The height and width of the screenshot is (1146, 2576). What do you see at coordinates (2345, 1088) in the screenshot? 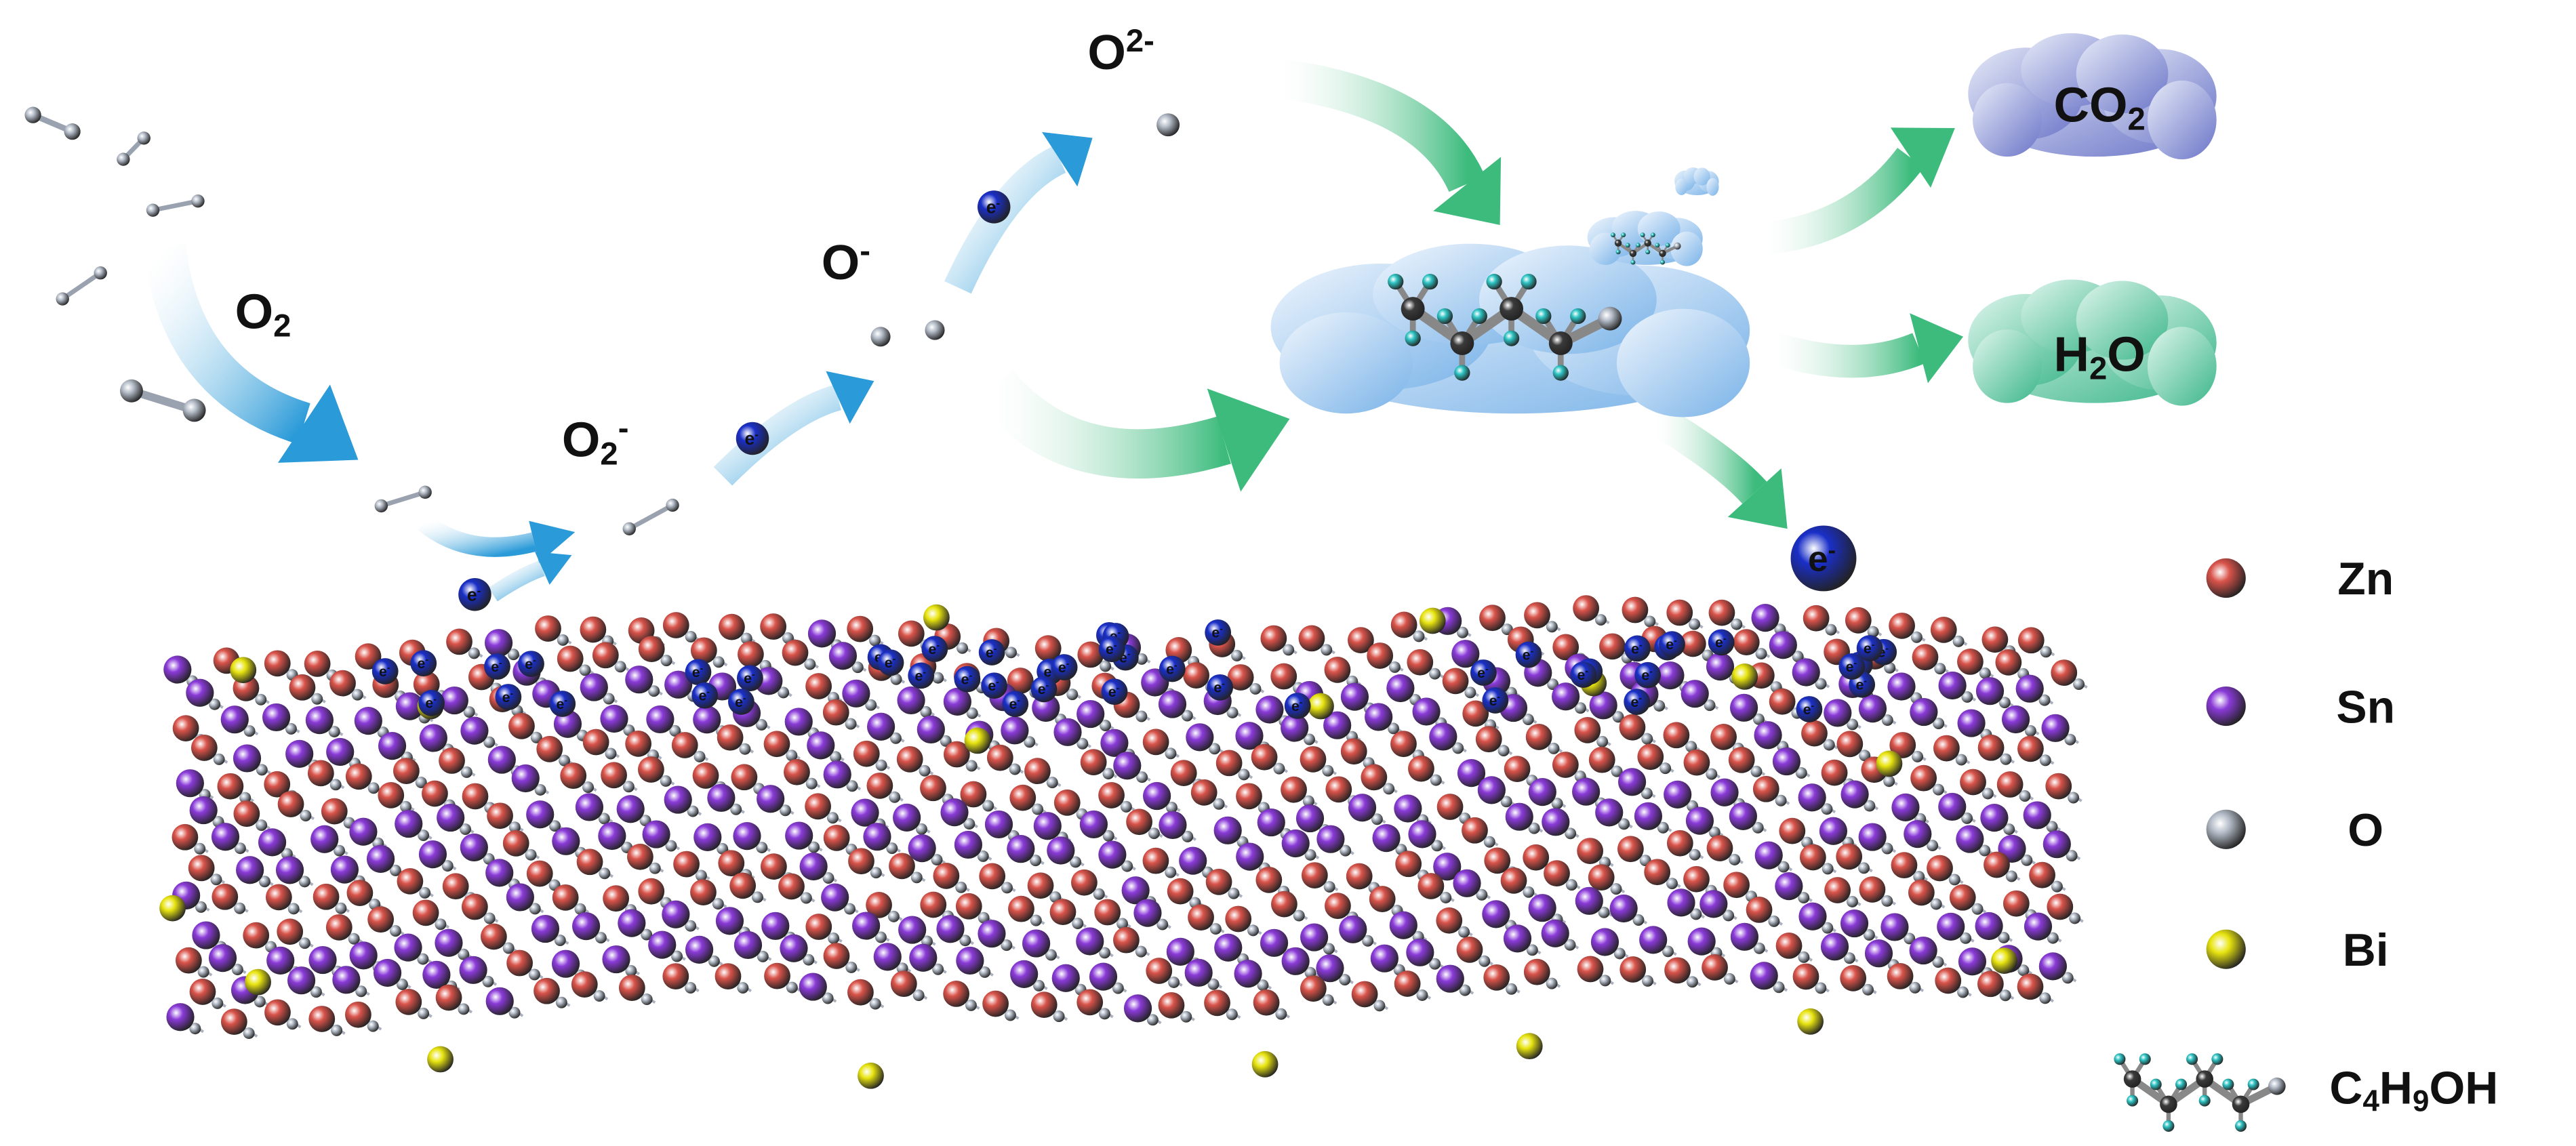
I see `legend-label-part: C` at bounding box center [2345, 1088].